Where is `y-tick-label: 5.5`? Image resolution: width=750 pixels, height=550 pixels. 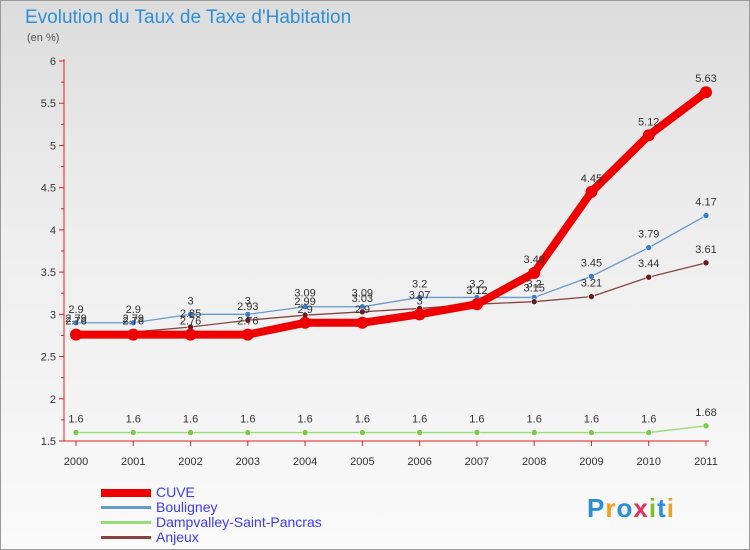
y-tick-label: 5.5 is located at coordinates (48, 104).